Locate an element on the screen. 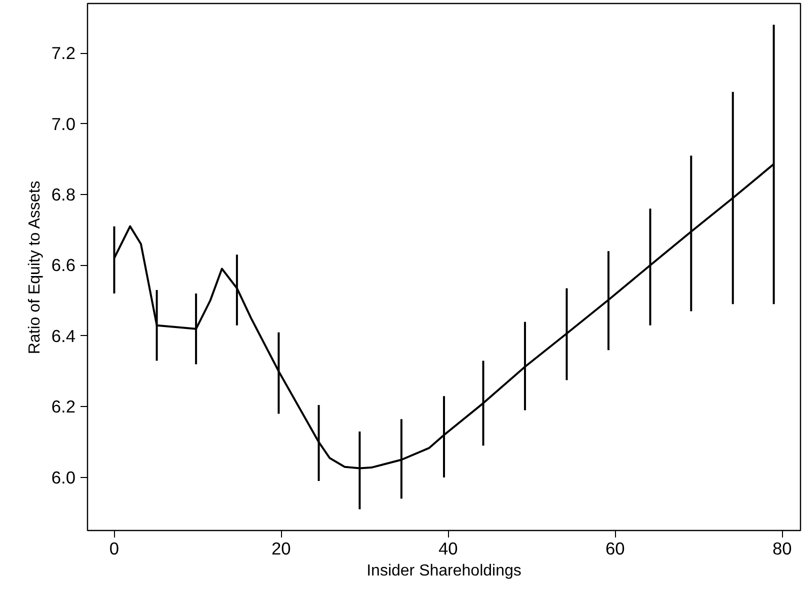 The image size is (803, 597). x-tick-label: 20 is located at coordinates (281, 548).